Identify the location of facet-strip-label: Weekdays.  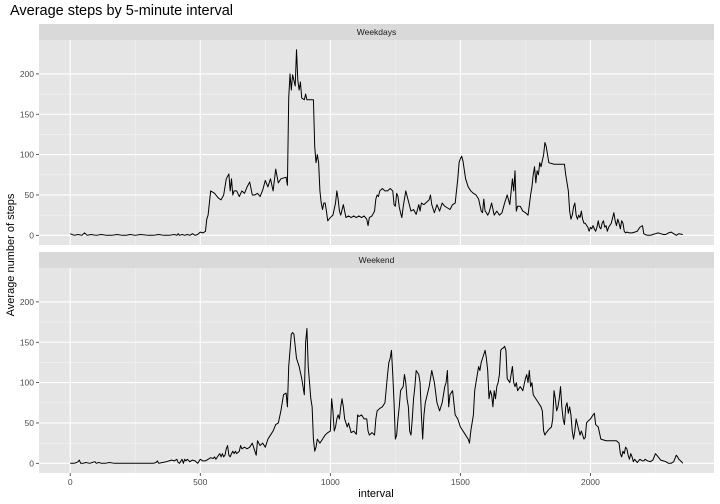
(377, 32).